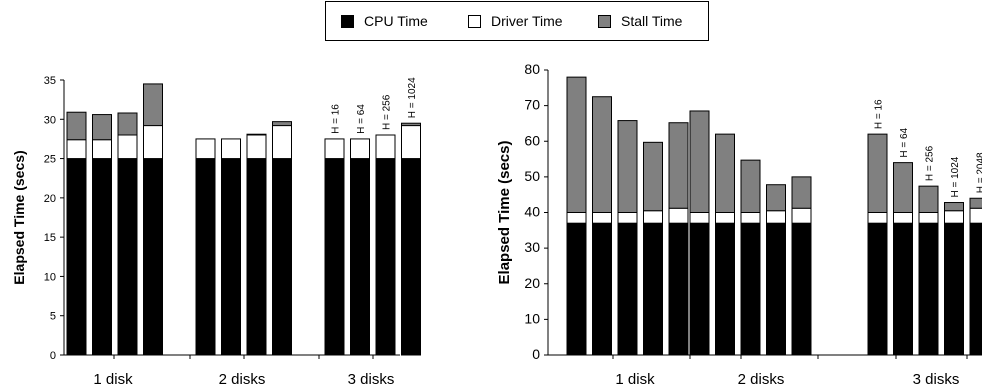 The height and width of the screenshot is (389, 982). I want to click on bar-annotation: H = 256, so click(930, 163).